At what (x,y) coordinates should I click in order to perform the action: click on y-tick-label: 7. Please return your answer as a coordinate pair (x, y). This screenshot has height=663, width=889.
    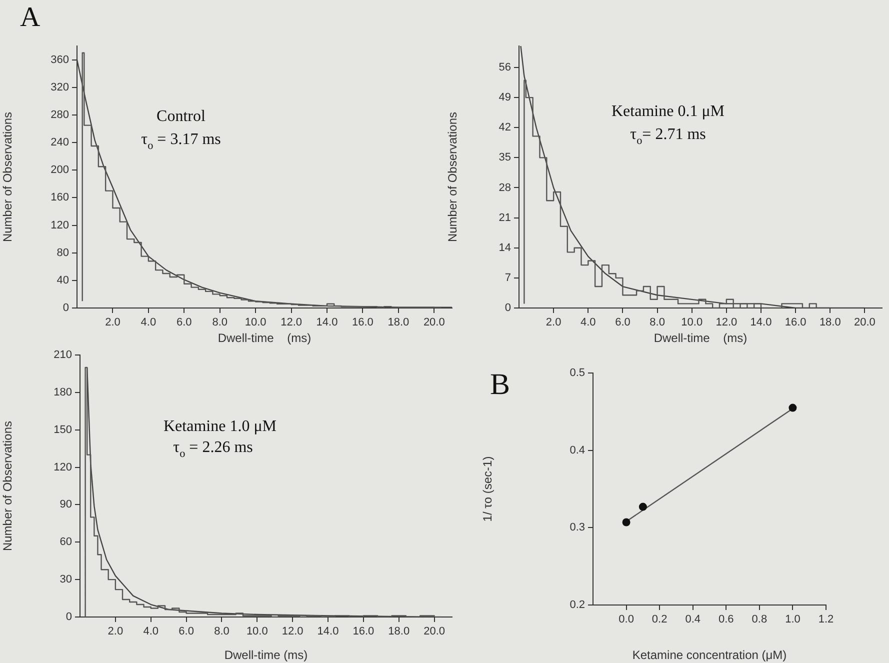
    Looking at the image, I should click on (507, 278).